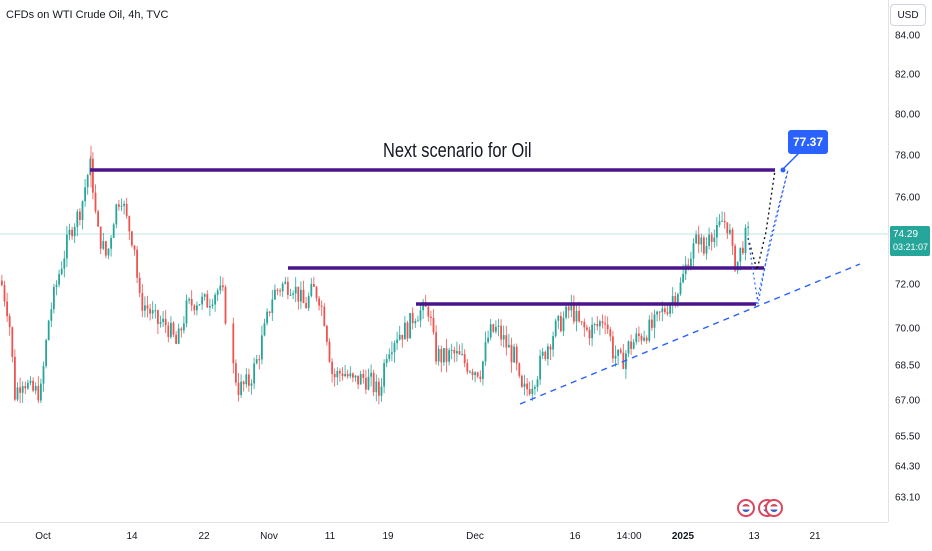  What do you see at coordinates (808, 142) in the screenshot?
I see `target-price-badge: 77.37` at bounding box center [808, 142].